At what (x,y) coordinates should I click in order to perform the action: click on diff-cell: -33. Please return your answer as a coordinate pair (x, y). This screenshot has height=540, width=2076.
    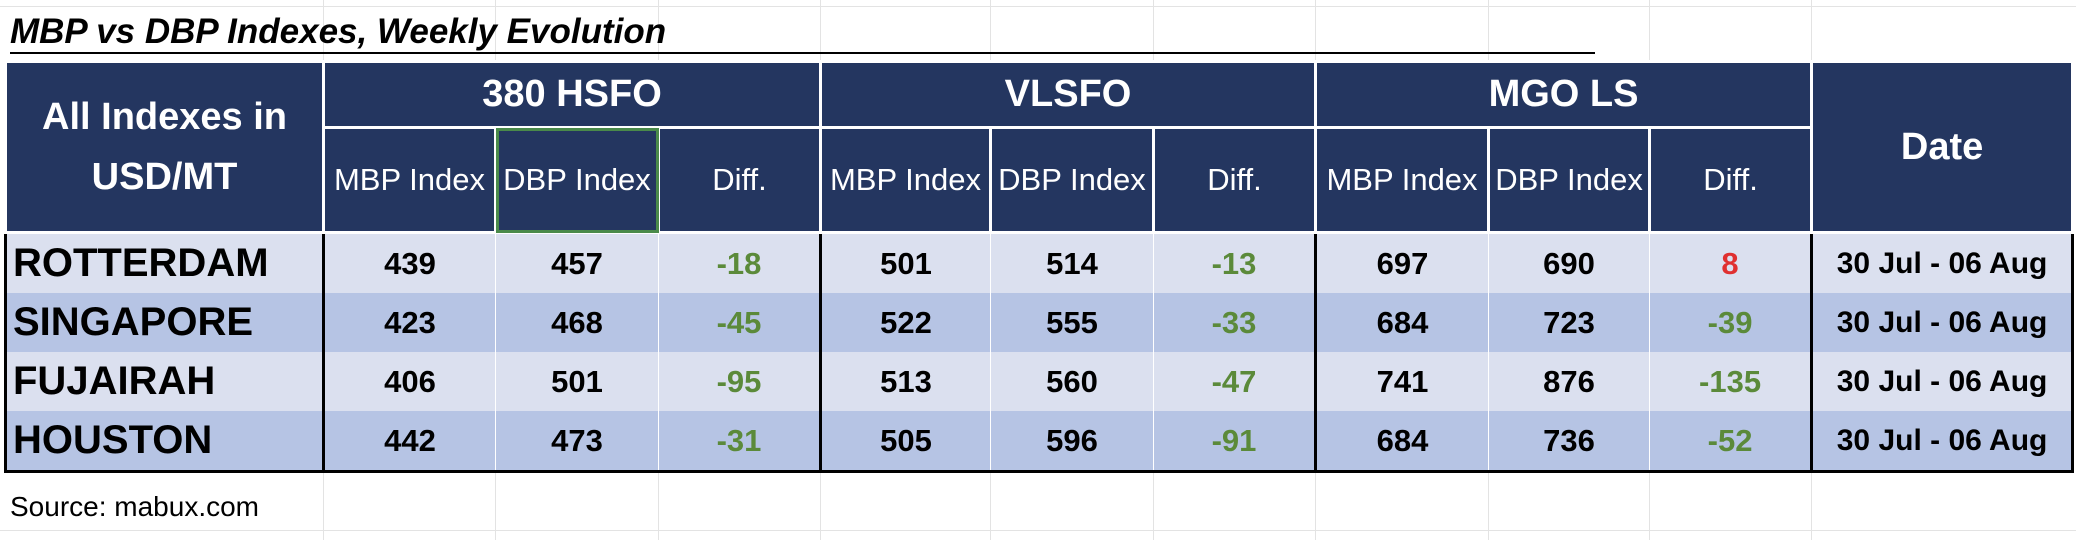
    Looking at the image, I should click on (1234, 322).